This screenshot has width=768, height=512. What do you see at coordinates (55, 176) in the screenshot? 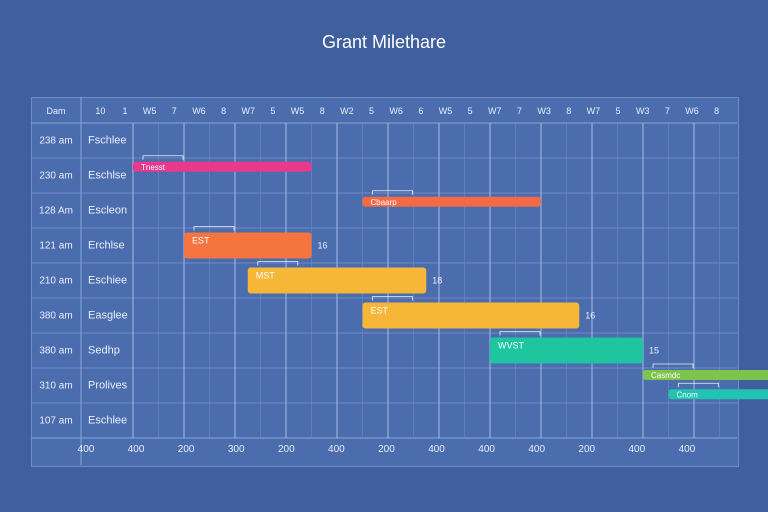
I see `row-time-label: 230 am` at bounding box center [55, 176].